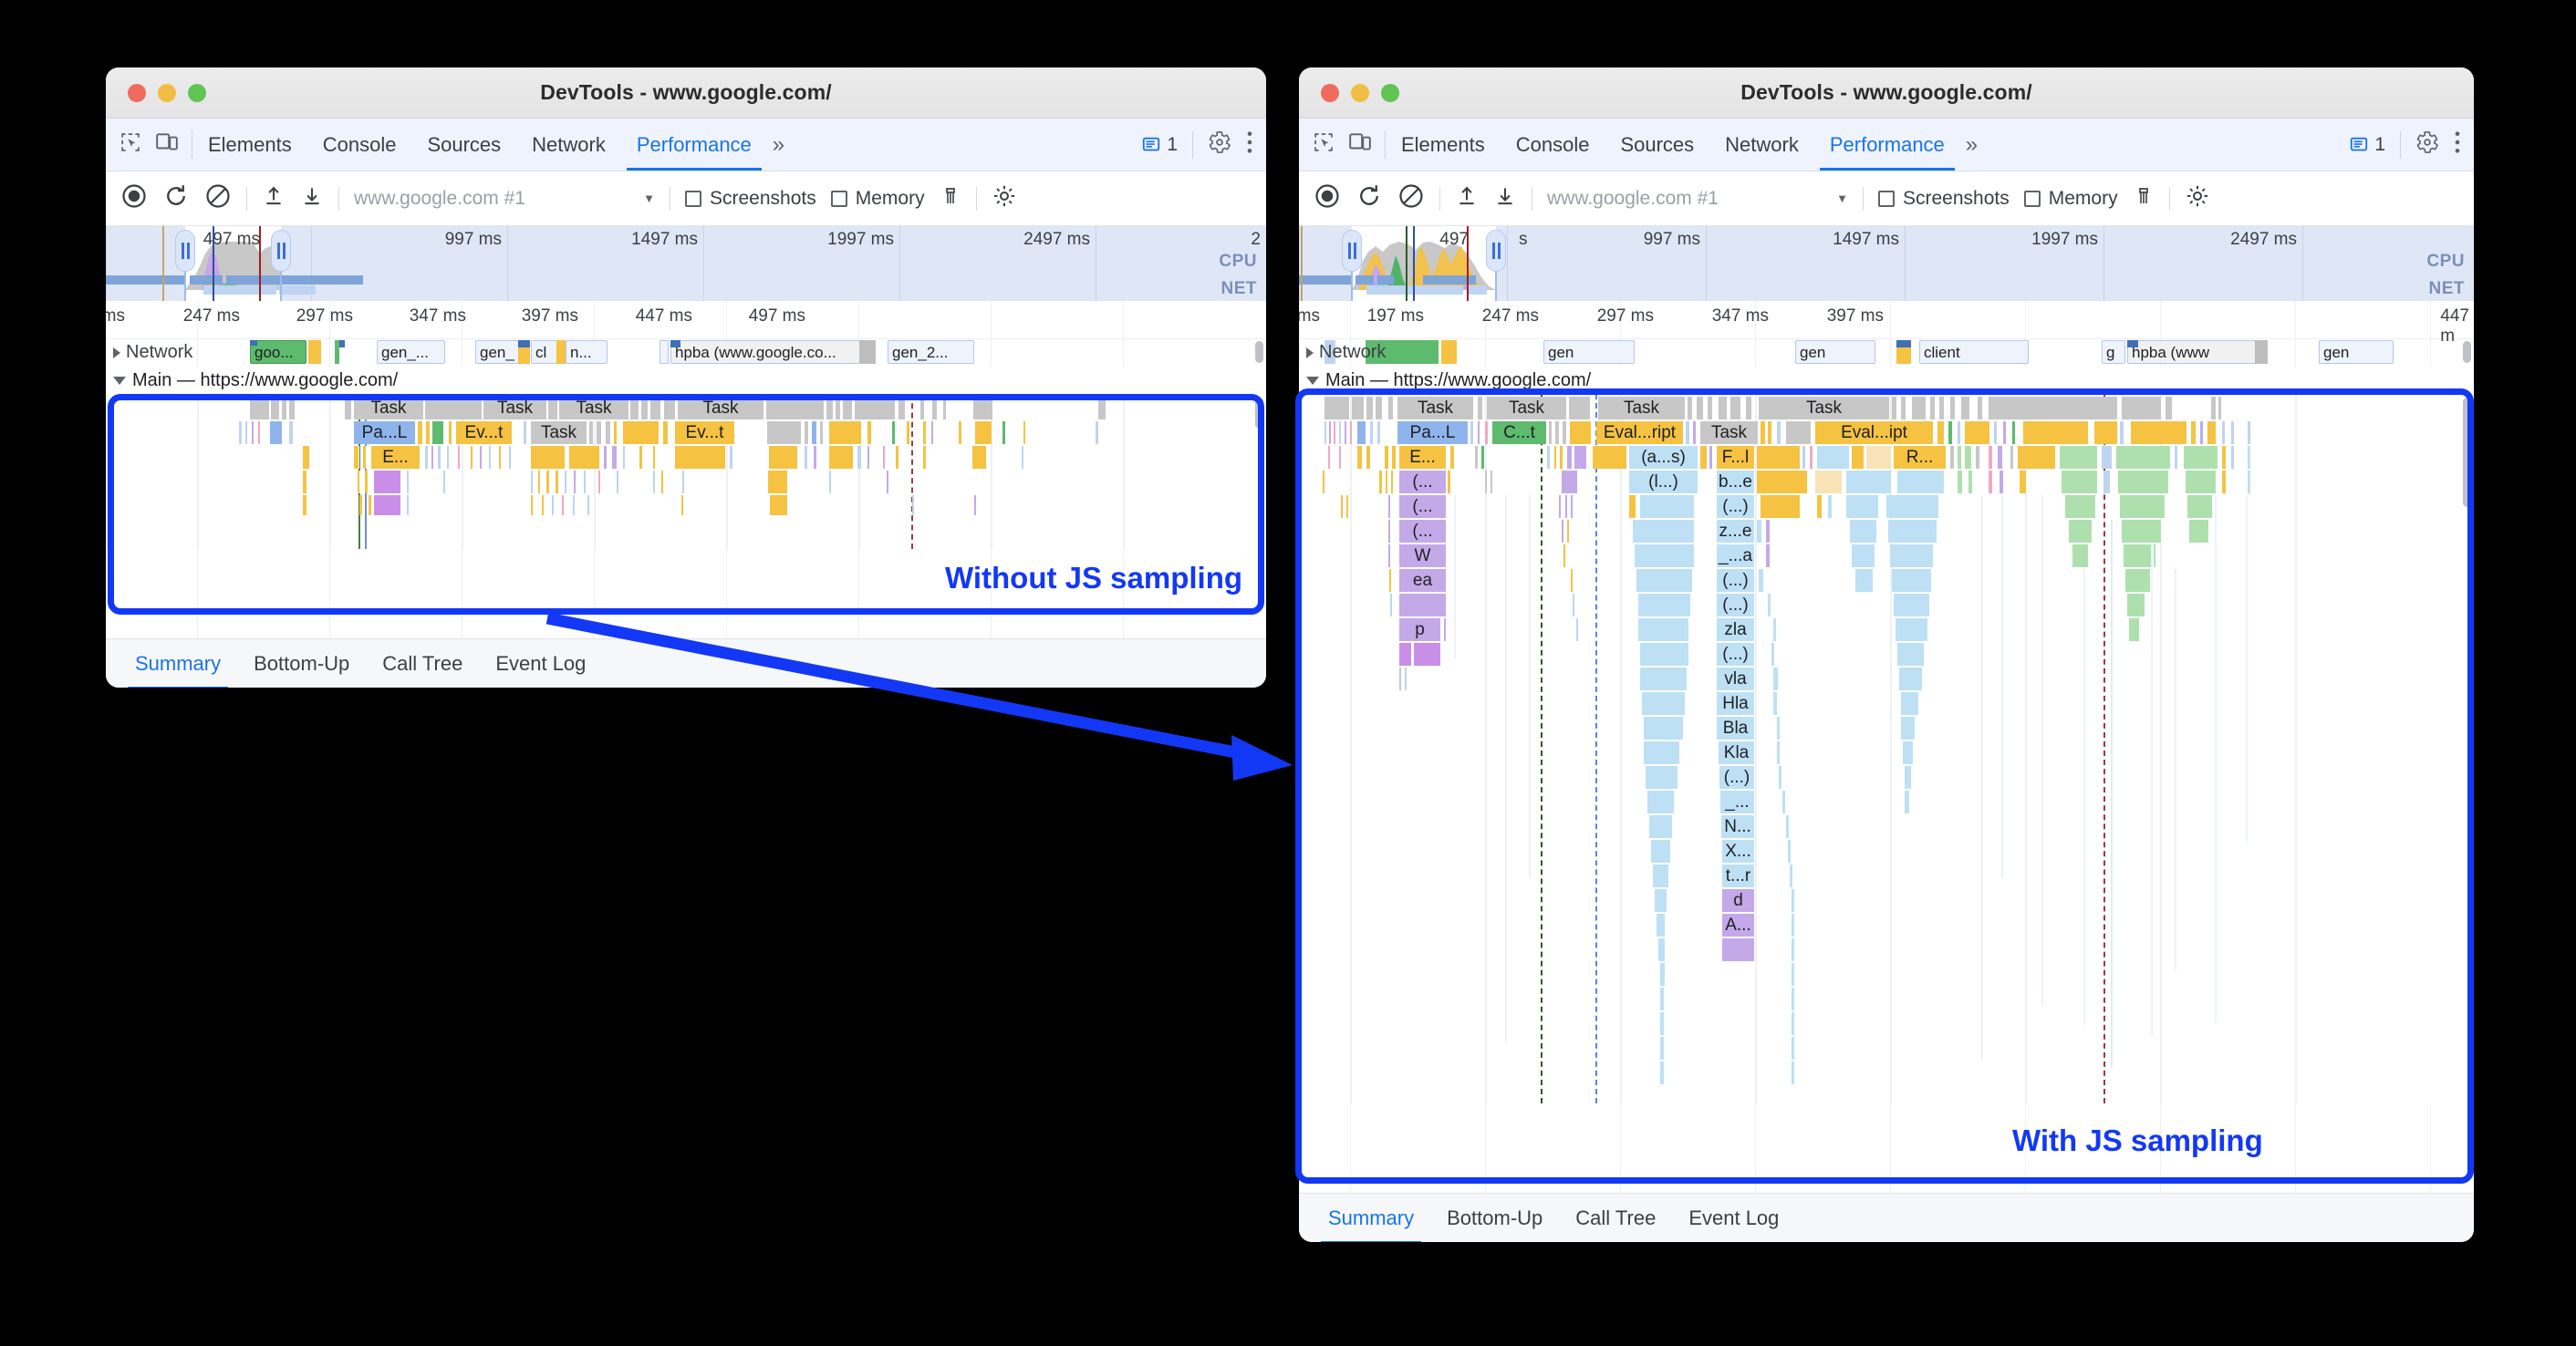  Describe the element at coordinates (2196, 352) in the screenshot. I see `network-request: hpba (www` at that location.